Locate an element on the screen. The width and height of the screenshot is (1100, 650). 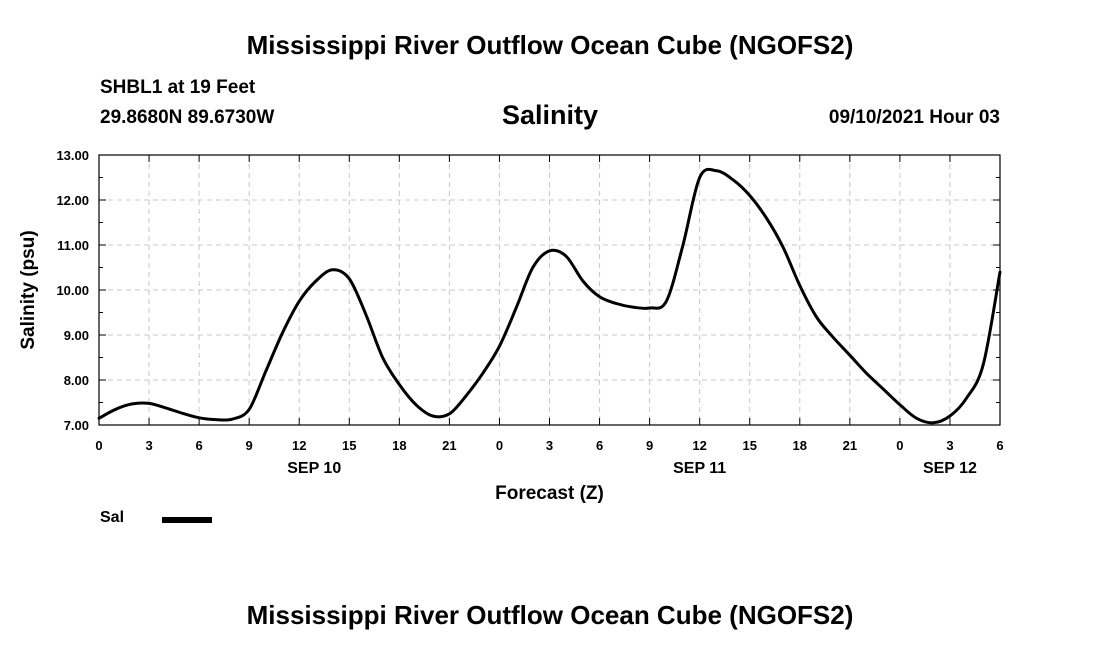
y-tick-label: 13.00 is located at coordinates (72, 155).